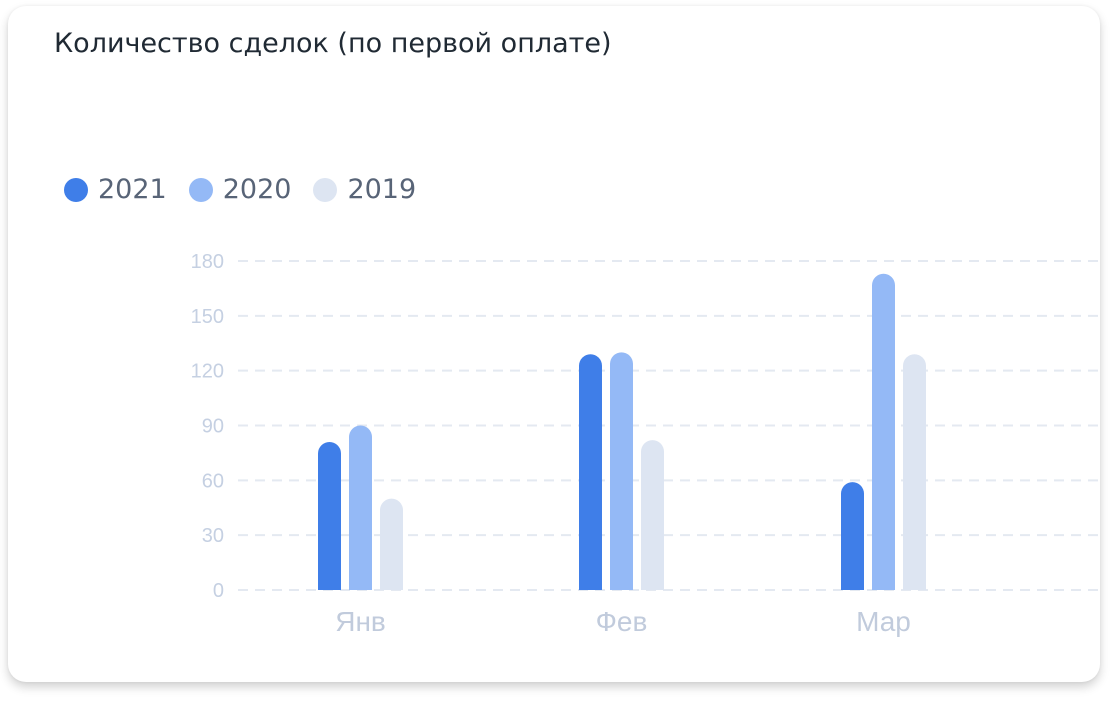  What do you see at coordinates (360, 621) in the screenshot?
I see `x-tick-label: Янв` at bounding box center [360, 621].